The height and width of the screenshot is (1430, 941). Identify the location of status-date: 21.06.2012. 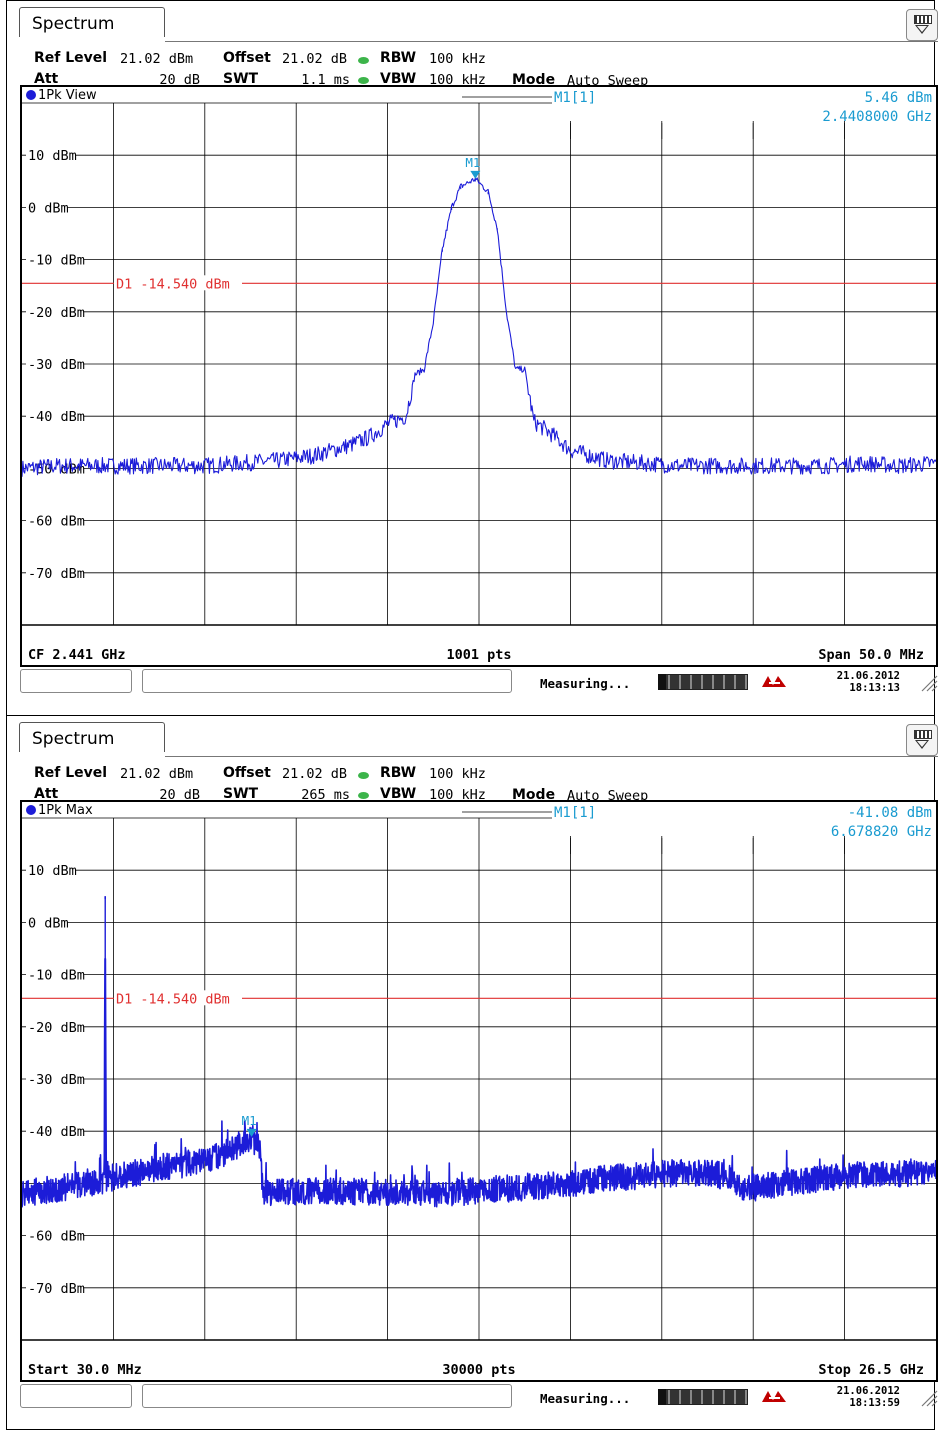
(868, 1391).